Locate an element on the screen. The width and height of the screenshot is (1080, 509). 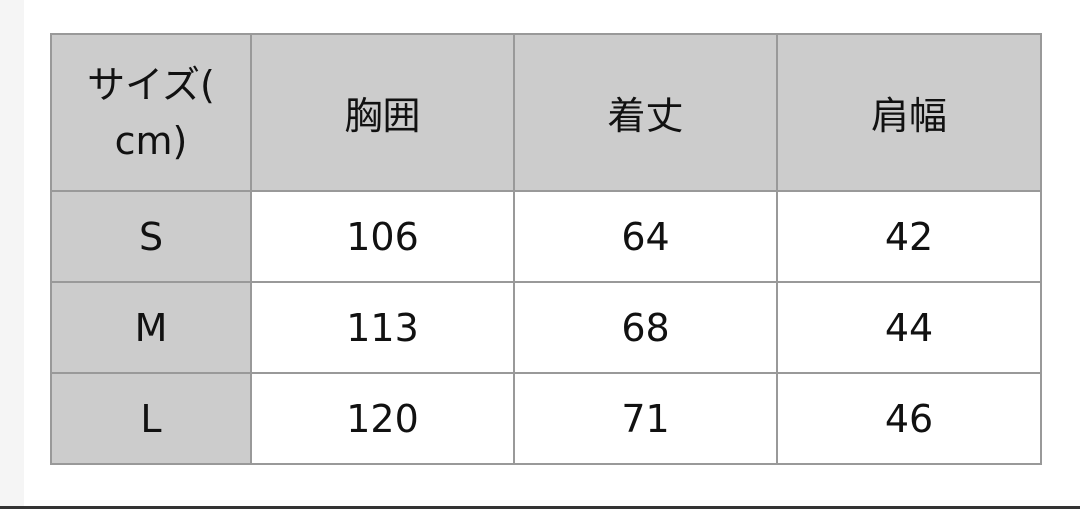
shoulder-cell: 46 is located at coordinates (909, 418).